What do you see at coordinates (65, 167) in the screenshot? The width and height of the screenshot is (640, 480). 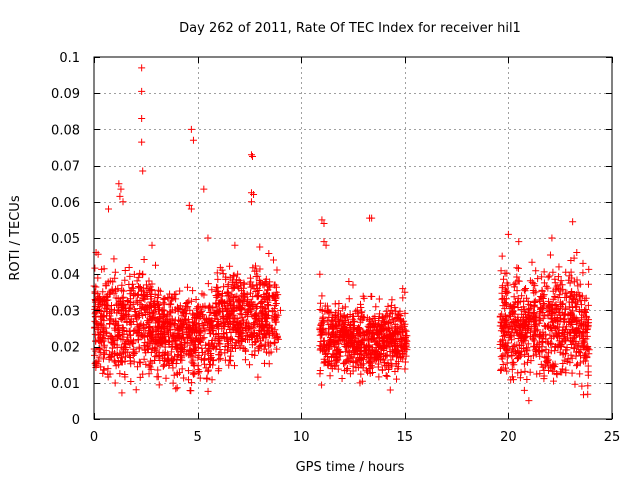 I see `y-tick-label: 0.07` at bounding box center [65, 167].